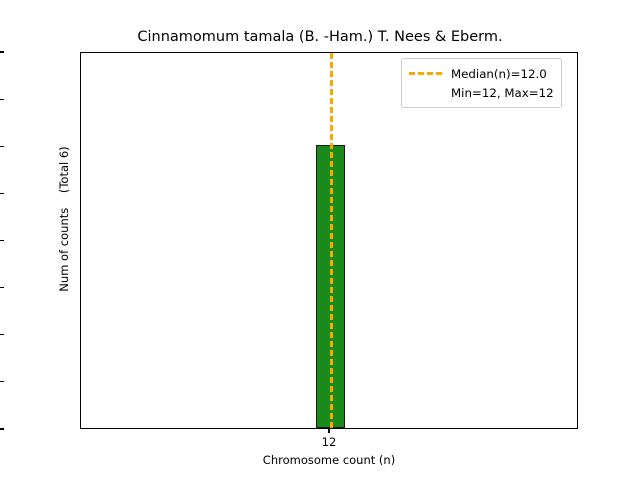  I want to click on legend-entry: Min=12, Max=12, so click(481, 92).